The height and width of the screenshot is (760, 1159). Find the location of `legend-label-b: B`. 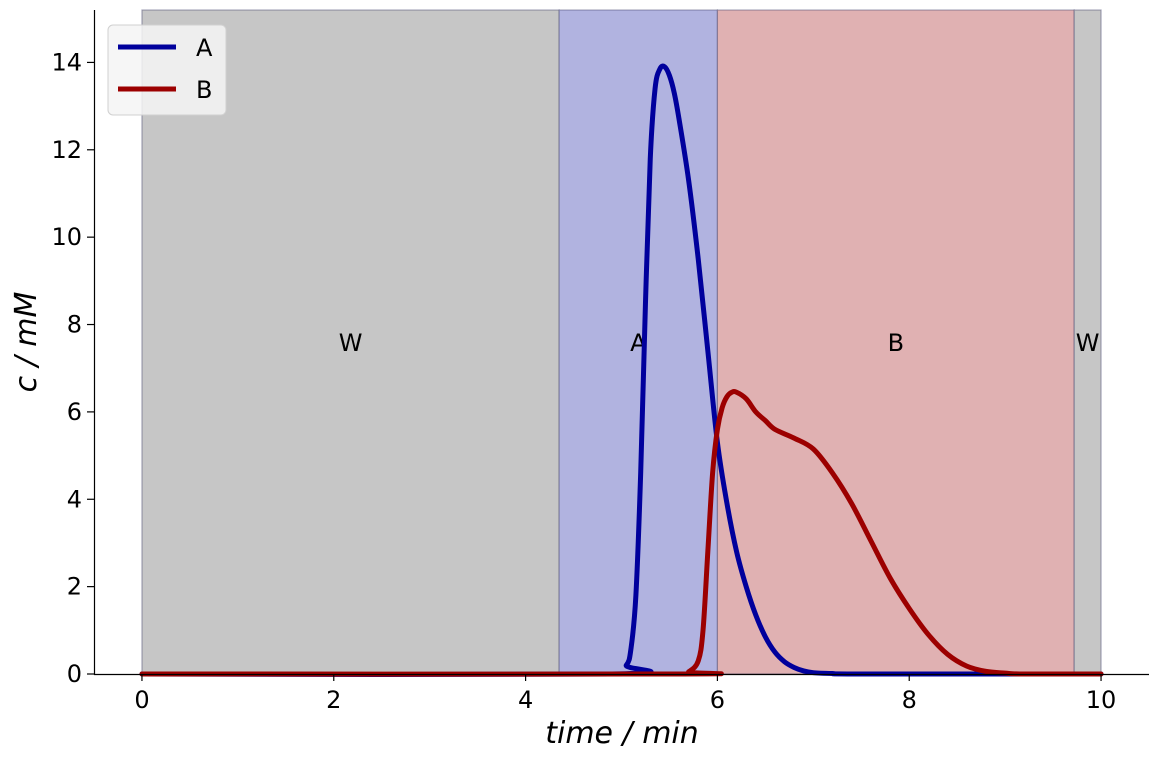

legend-label-b: B is located at coordinates (204, 90).